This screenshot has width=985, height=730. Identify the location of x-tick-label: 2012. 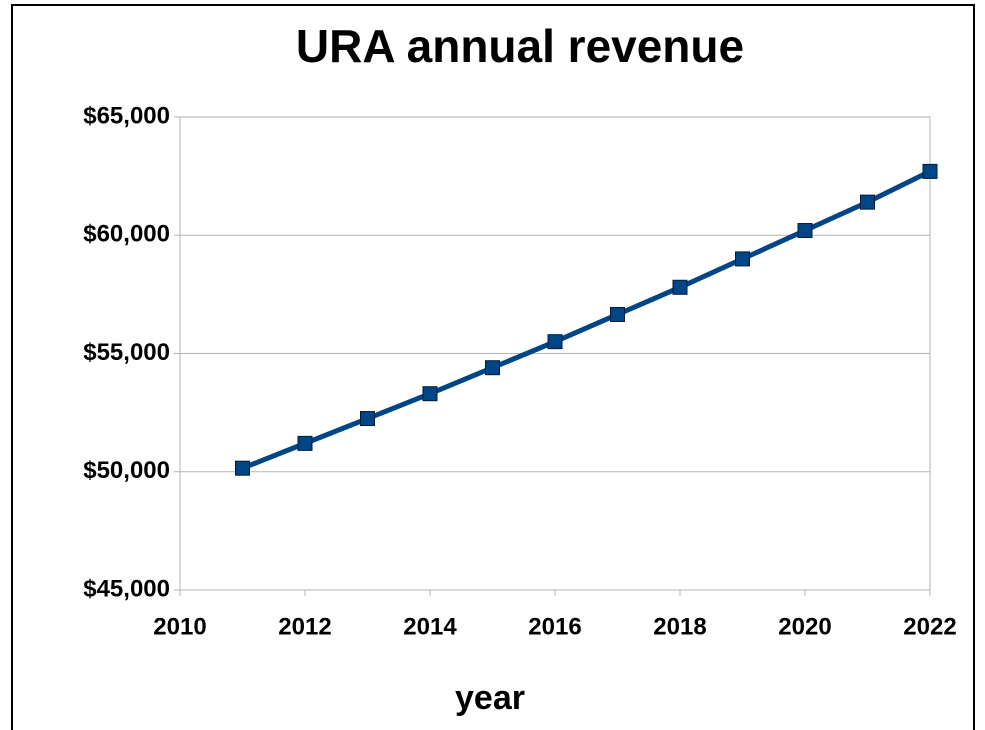
(304, 626).